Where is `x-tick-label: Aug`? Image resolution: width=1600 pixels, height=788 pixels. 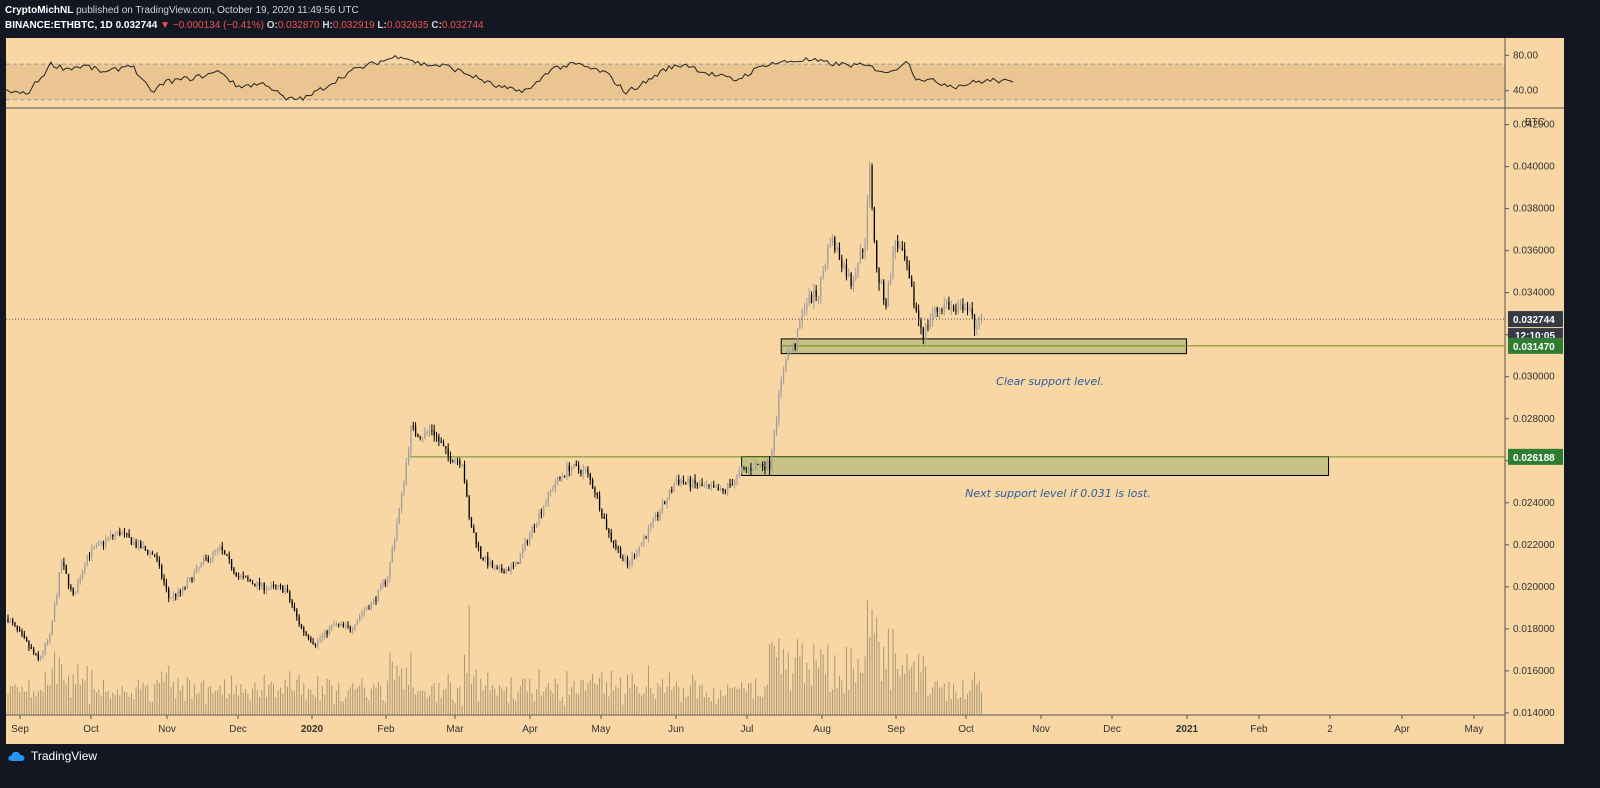
x-tick-label: Aug is located at coordinates (822, 729).